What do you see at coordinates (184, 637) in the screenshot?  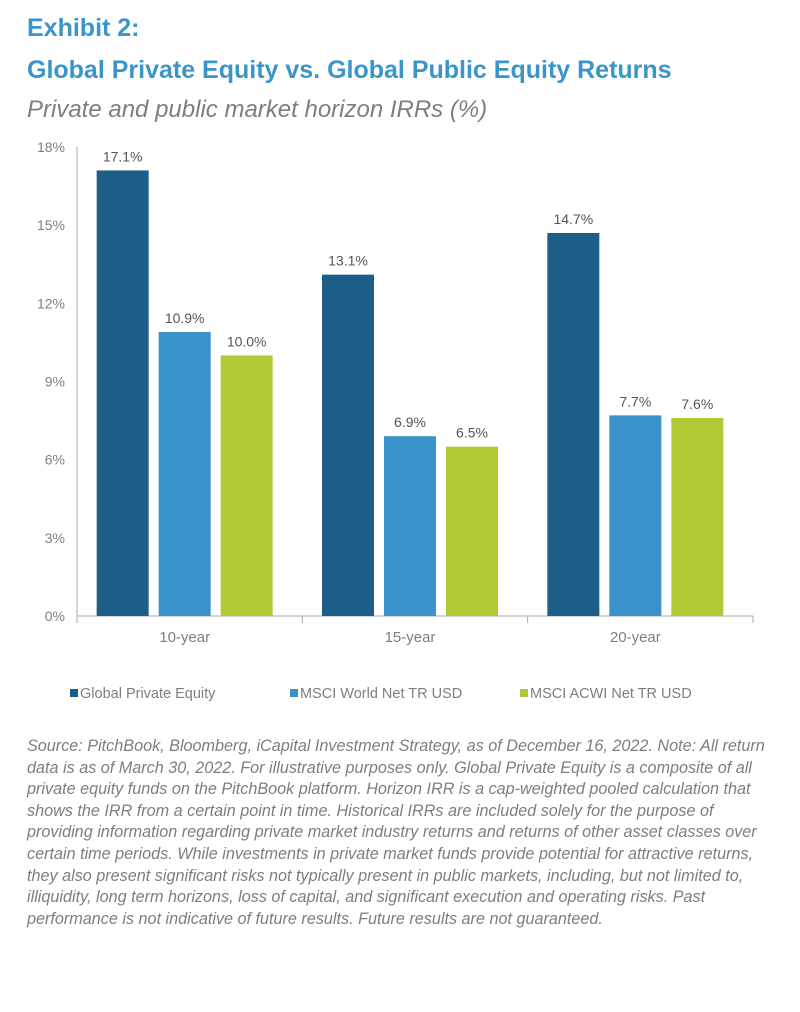 I see `x-tick-label: 10-year` at bounding box center [184, 637].